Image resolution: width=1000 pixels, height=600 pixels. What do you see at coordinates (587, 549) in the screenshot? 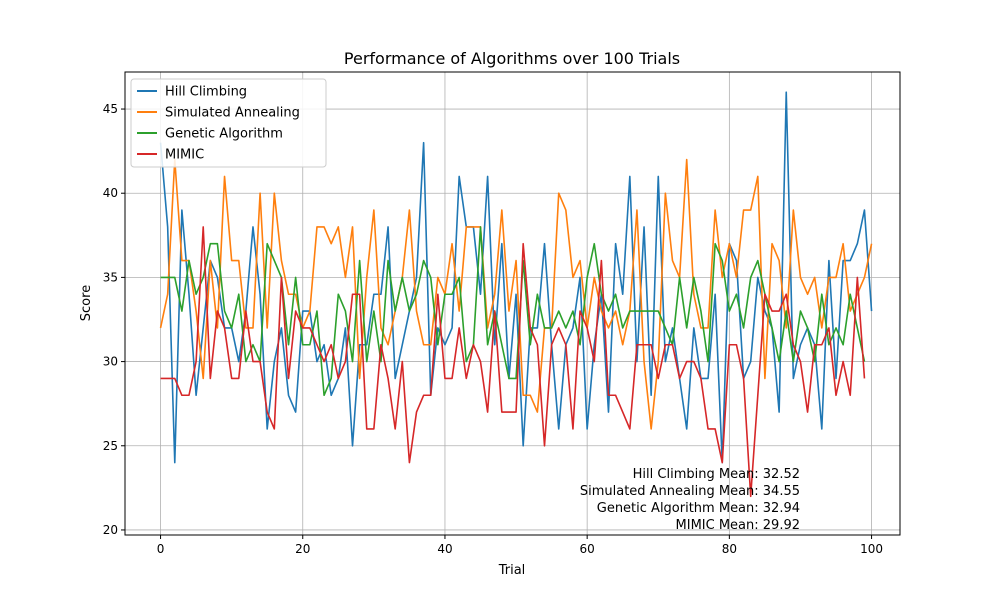
I see `x-tick-label: 60` at bounding box center [587, 549].